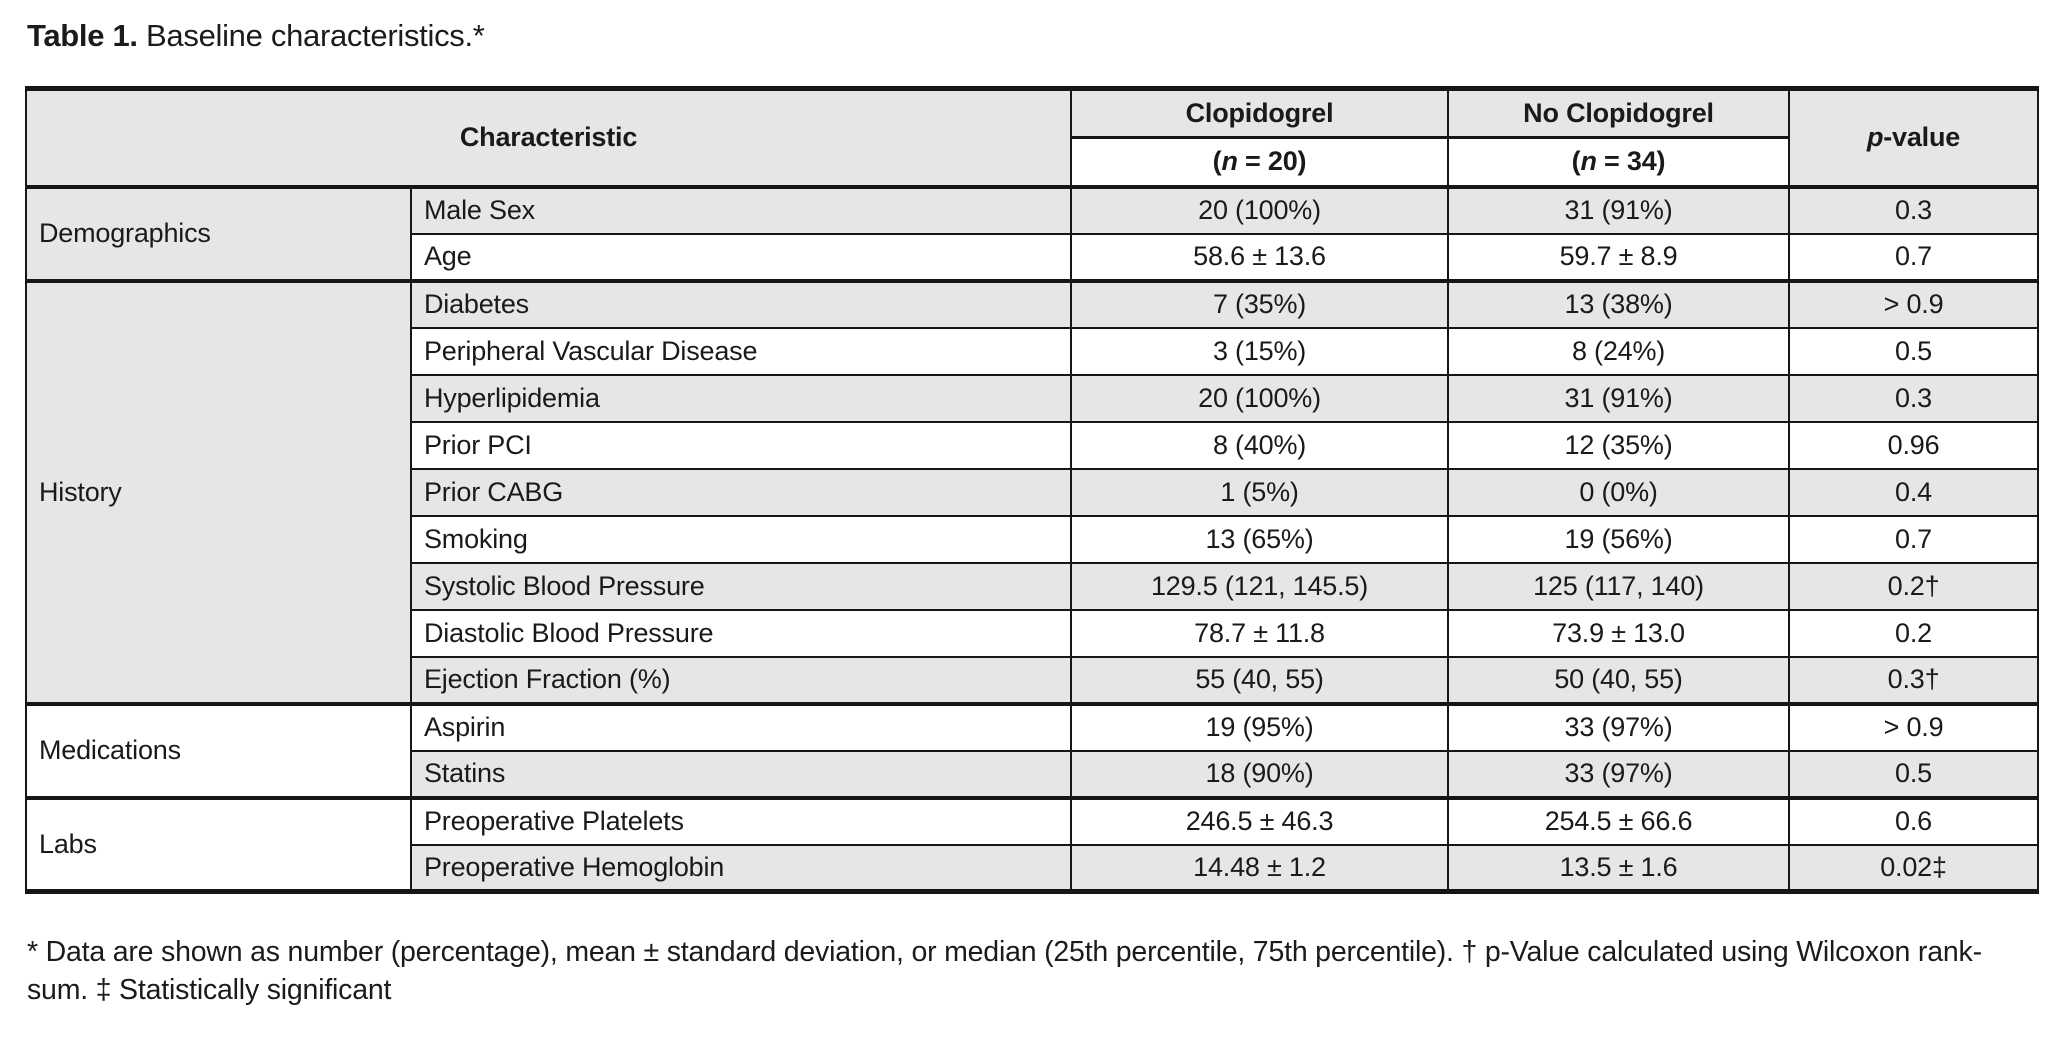  What do you see at coordinates (82, 35) in the screenshot?
I see `table-caption-number: Table 1.` at bounding box center [82, 35].